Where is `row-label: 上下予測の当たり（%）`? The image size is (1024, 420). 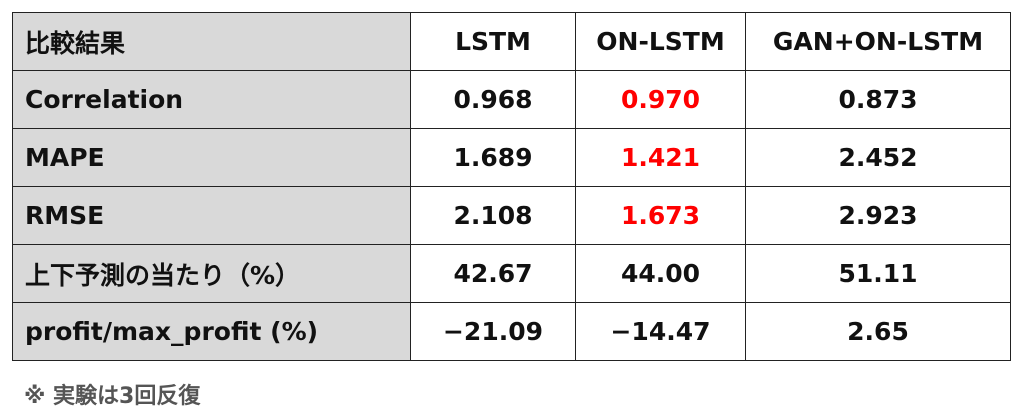
row-label: 上下予測の当たり（%） is located at coordinates (211, 273).